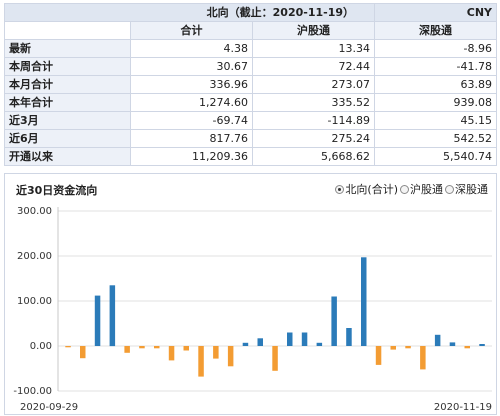 Image resolution: width=500 pixels, height=416 pixels. What do you see at coordinates (191, 138) in the screenshot?
I see `table-cell: 817.76` at bounding box center [191, 138].